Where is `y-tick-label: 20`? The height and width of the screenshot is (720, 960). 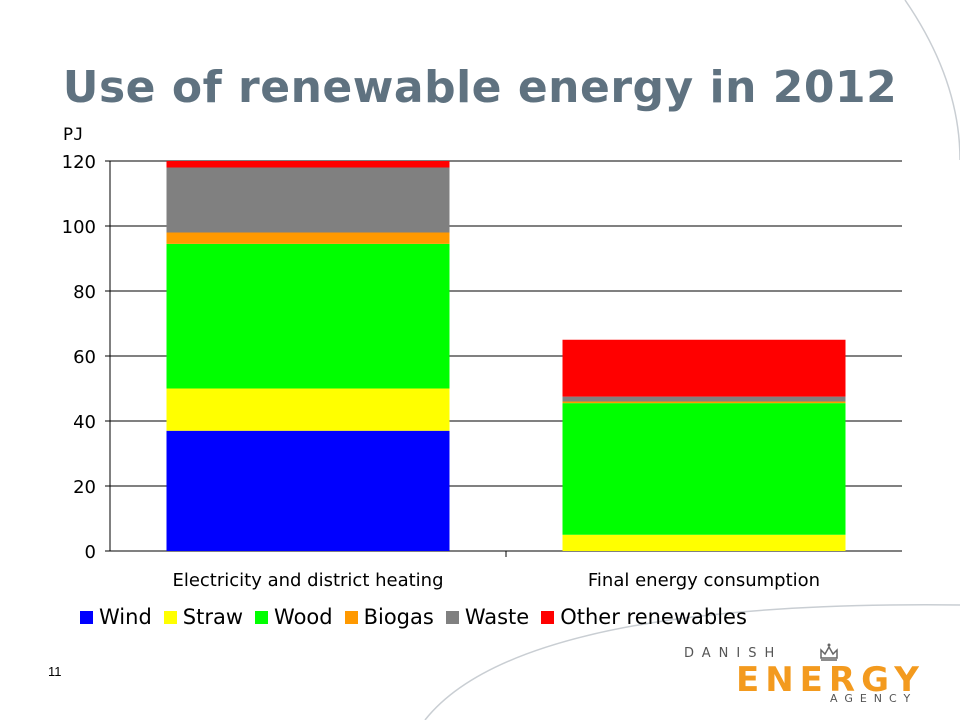 y-tick-label: 20 is located at coordinates (84, 487).